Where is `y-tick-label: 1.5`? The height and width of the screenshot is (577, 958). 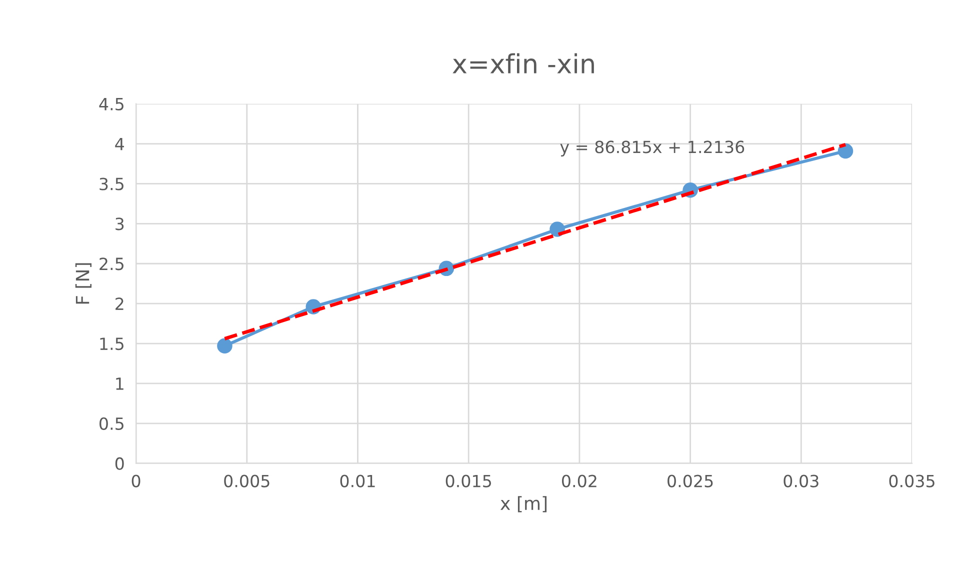 y-tick-label: 1.5 is located at coordinates (112, 344).